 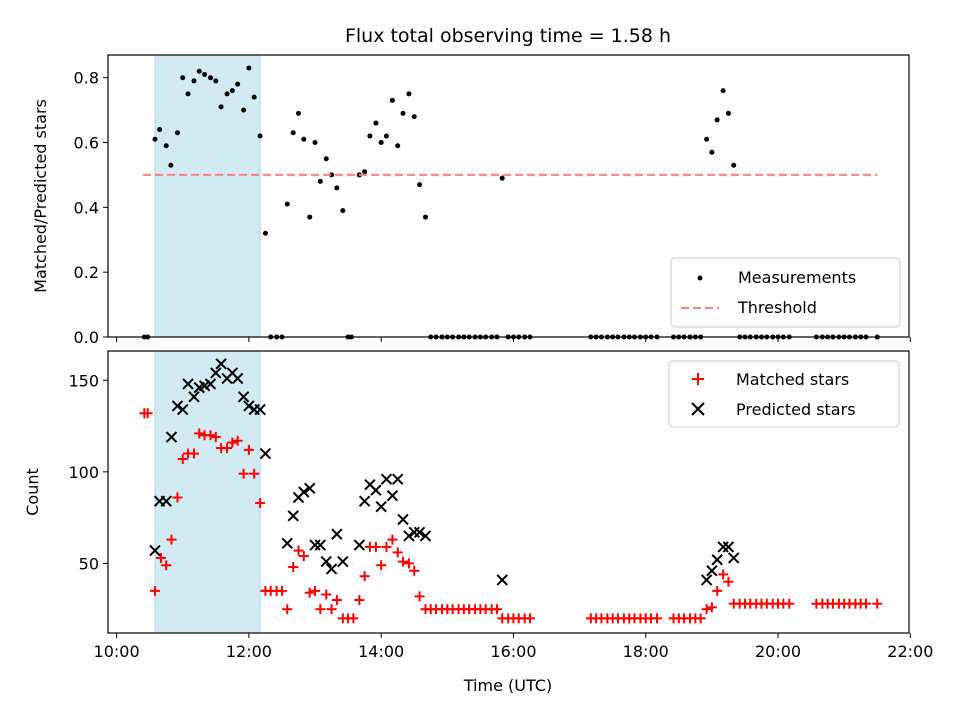 I want to click on legend-measurements-label: Measurements, so click(x=797, y=277).